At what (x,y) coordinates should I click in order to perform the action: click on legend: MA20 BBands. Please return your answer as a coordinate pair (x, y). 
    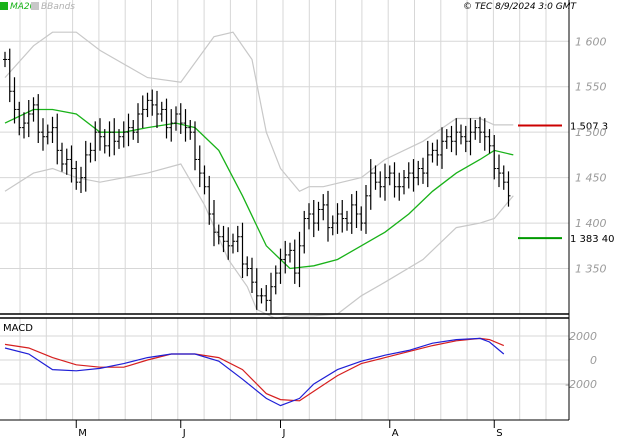
    Looking at the image, I should click on (37, 7).